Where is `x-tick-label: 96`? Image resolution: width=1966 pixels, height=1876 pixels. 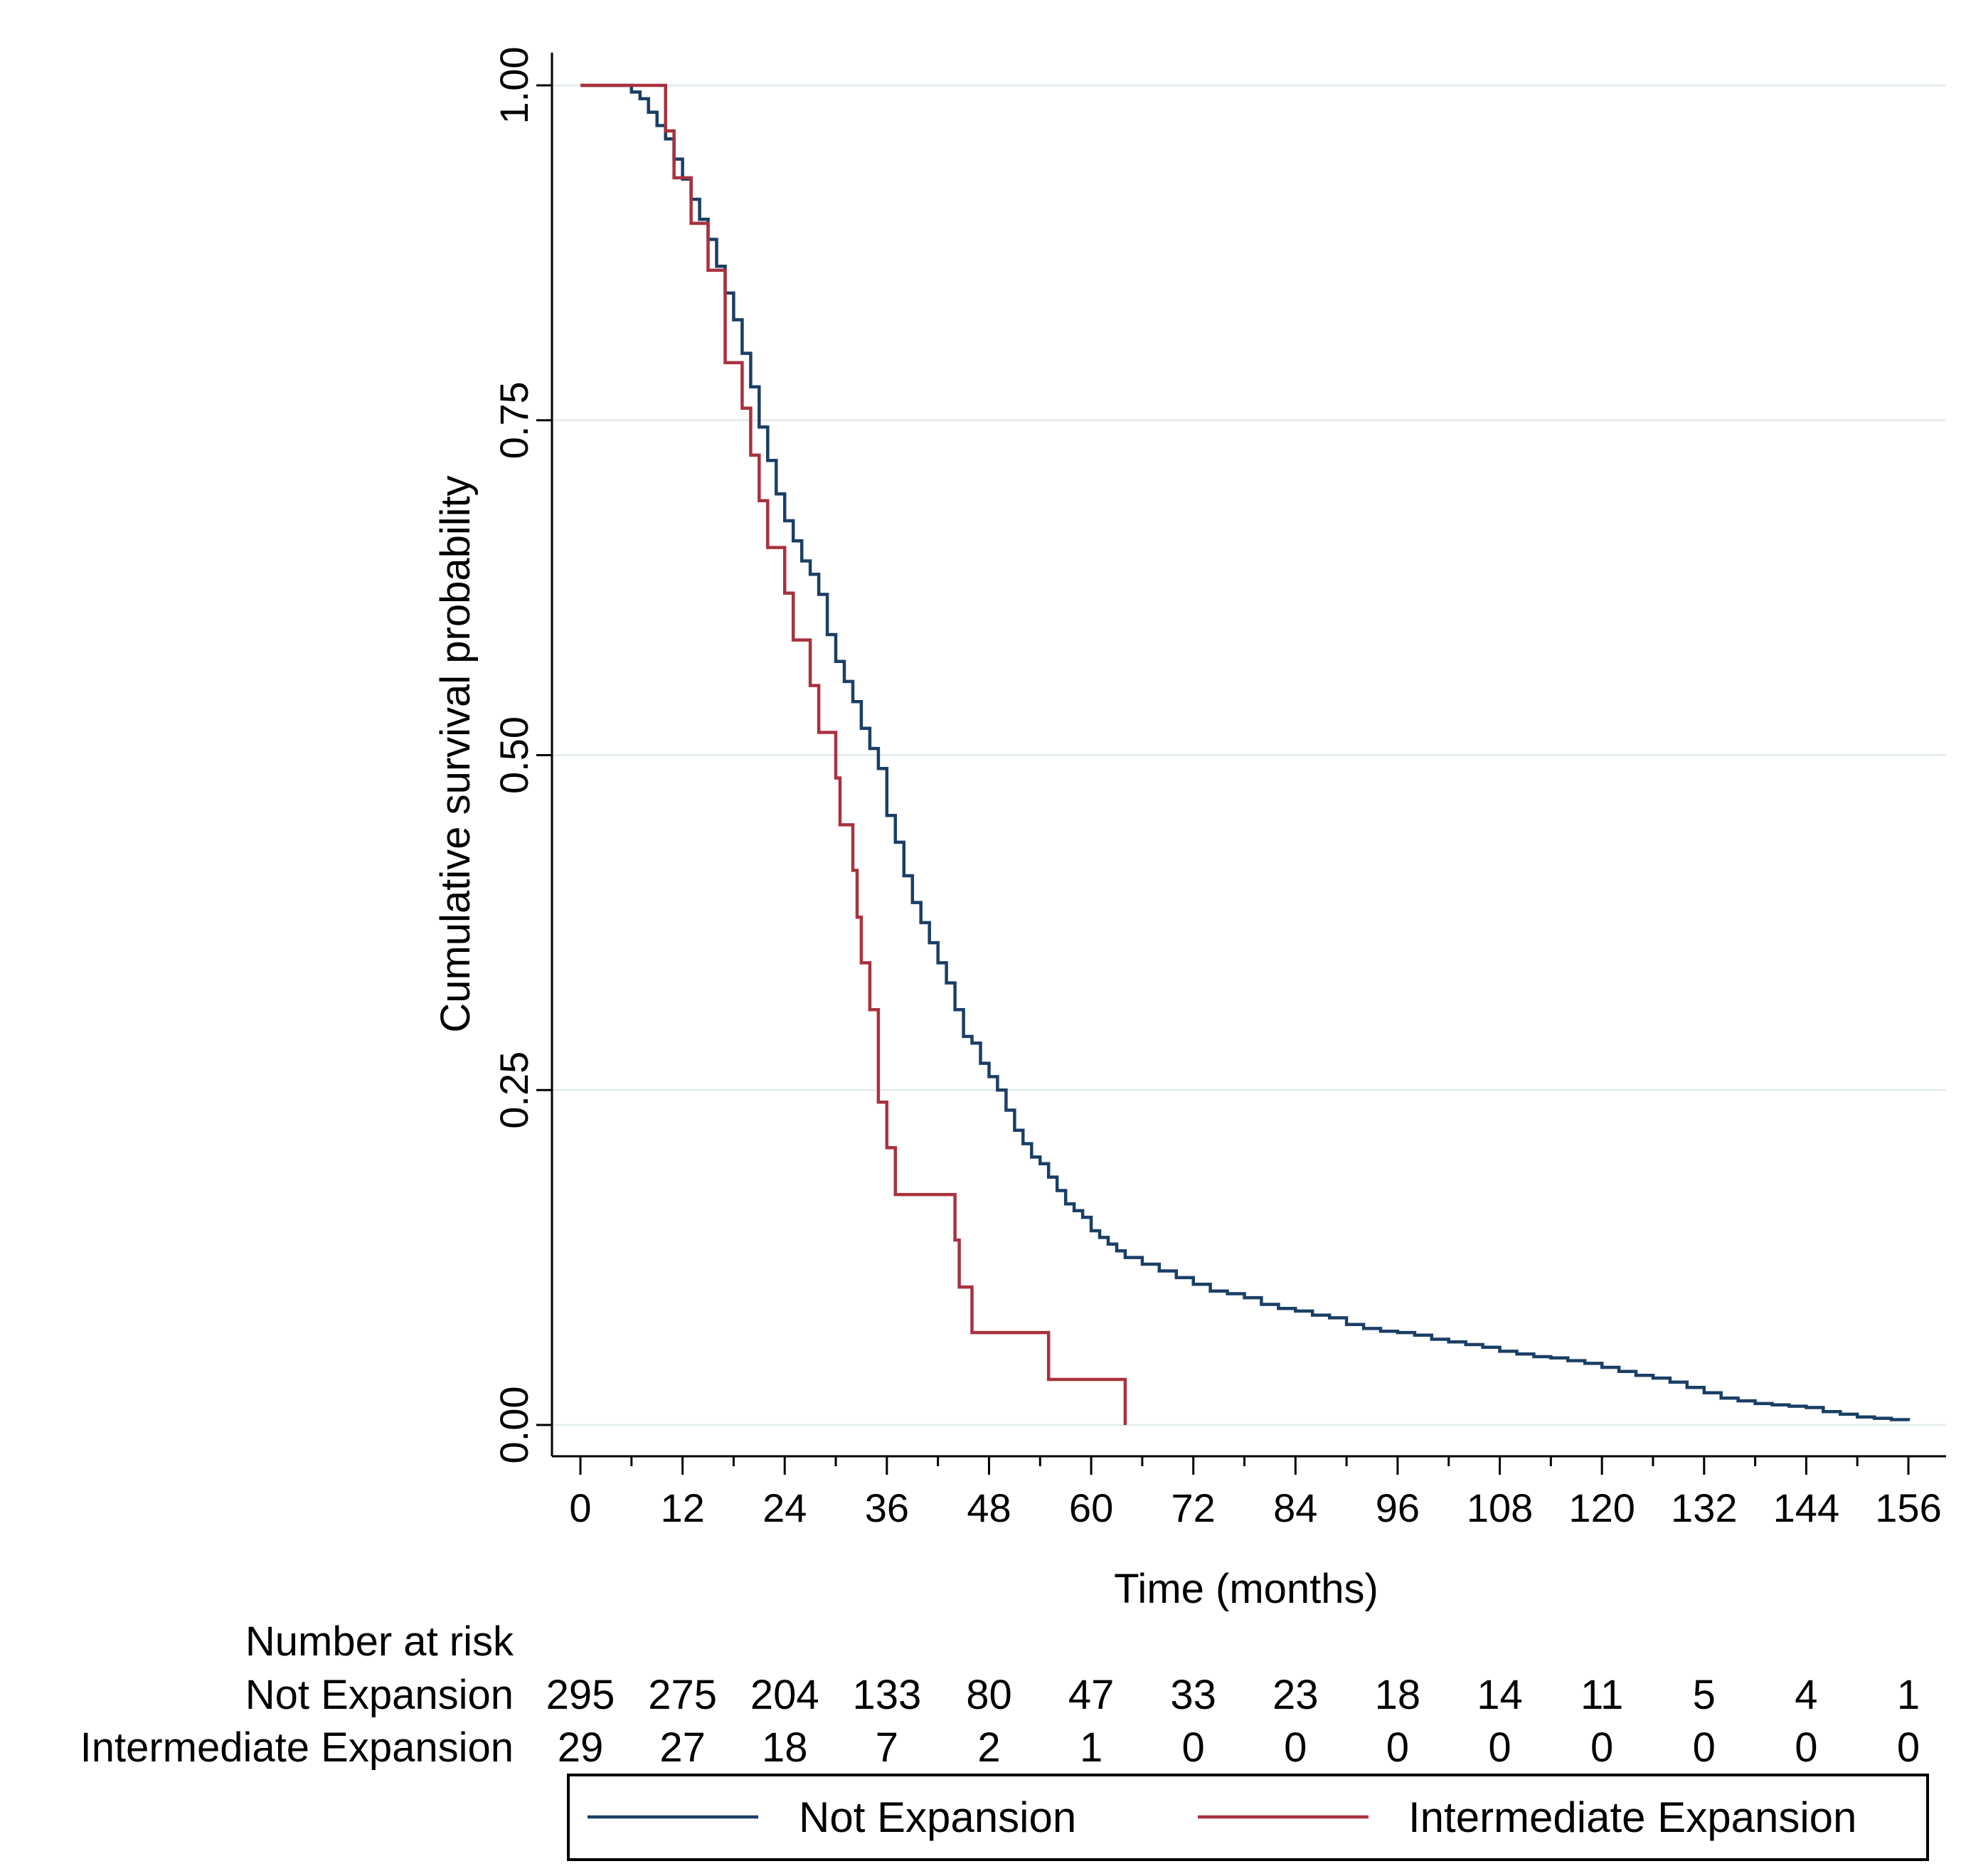 x-tick-label: 96 is located at coordinates (1398, 1507).